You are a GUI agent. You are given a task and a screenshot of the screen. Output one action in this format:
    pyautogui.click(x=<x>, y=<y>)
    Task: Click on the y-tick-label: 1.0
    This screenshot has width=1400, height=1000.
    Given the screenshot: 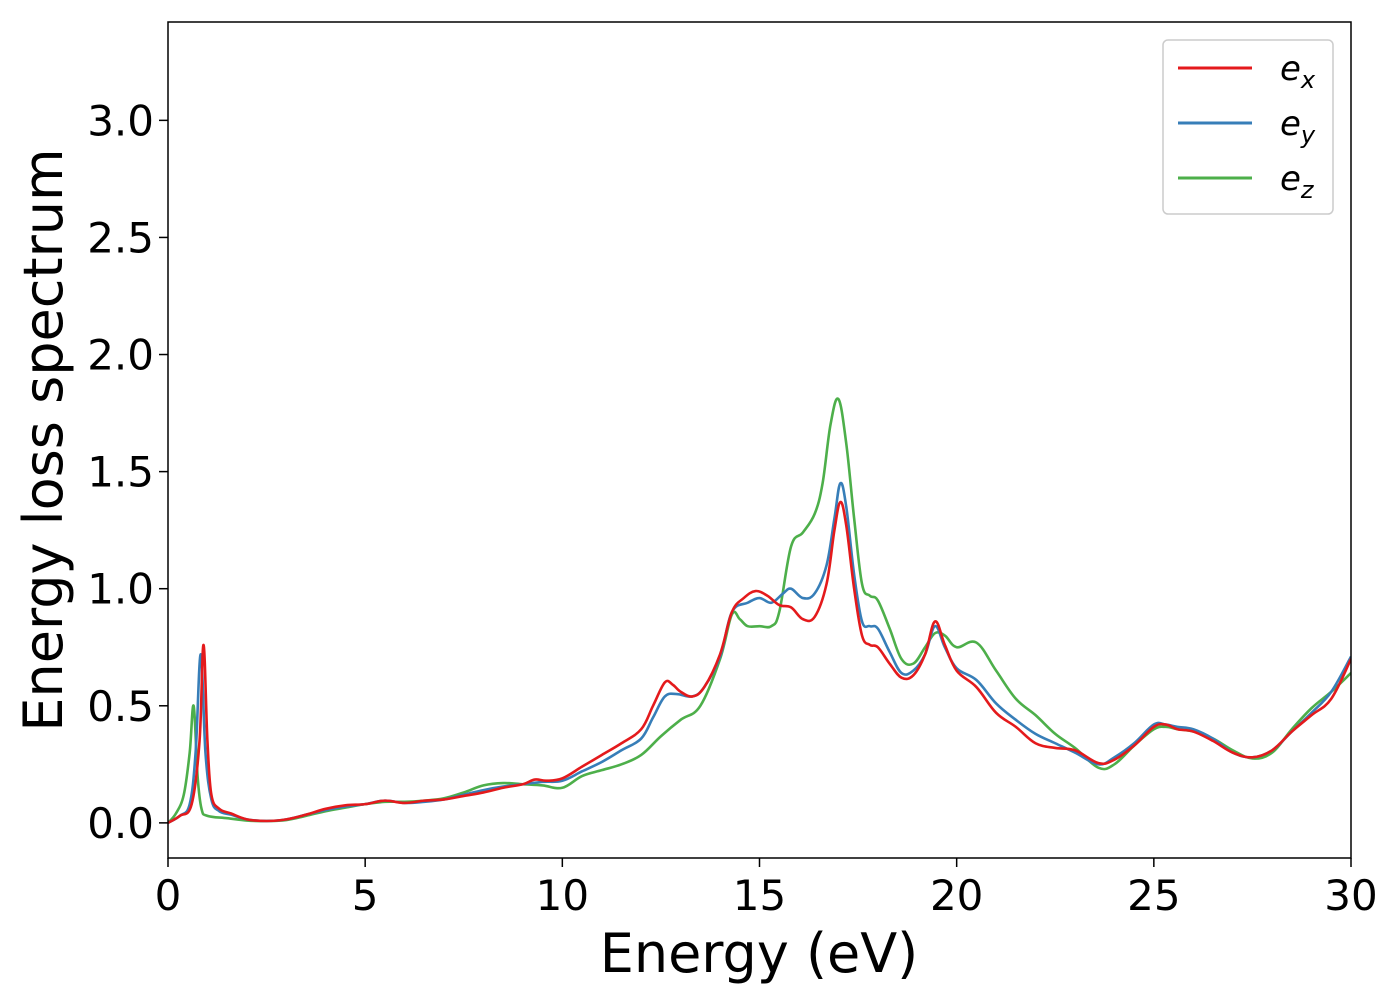 What is the action you would take?
    pyautogui.click(x=120, y=589)
    